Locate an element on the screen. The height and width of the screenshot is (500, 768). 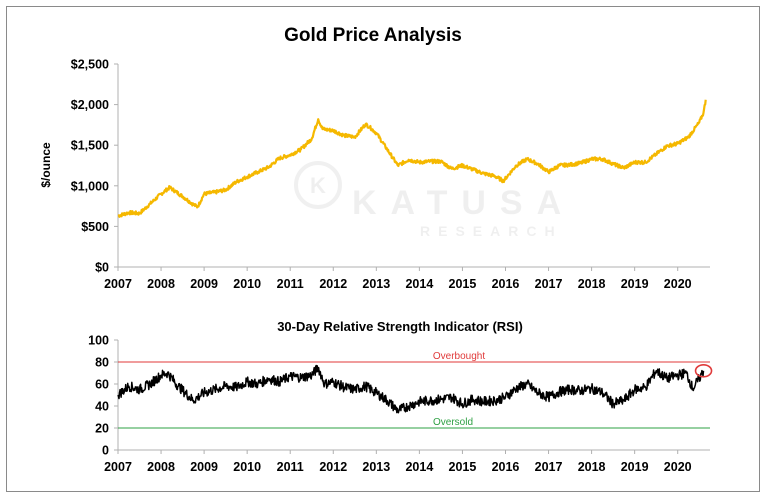
rsi-series-line is located at coordinates (411, 389).